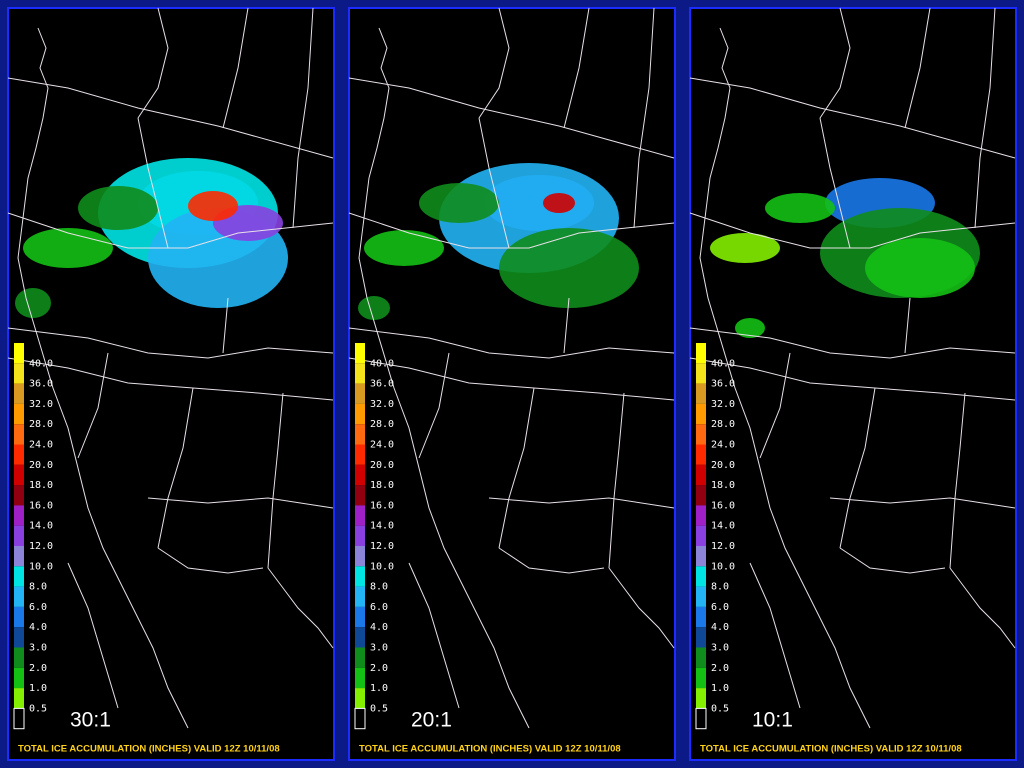  What do you see at coordinates (38, 688) in the screenshot?
I see `legend-label: 1.0` at bounding box center [38, 688].